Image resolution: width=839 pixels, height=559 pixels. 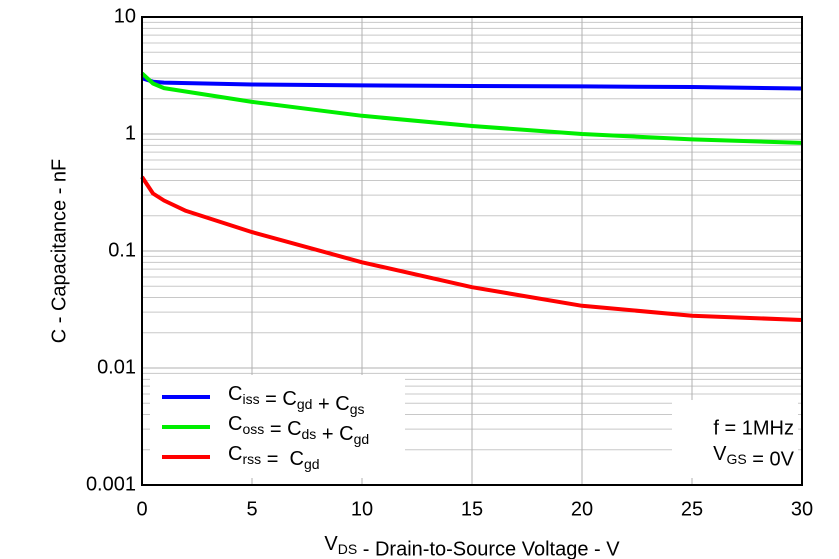 I want to click on x-tick-label: 5, so click(x=251, y=509).